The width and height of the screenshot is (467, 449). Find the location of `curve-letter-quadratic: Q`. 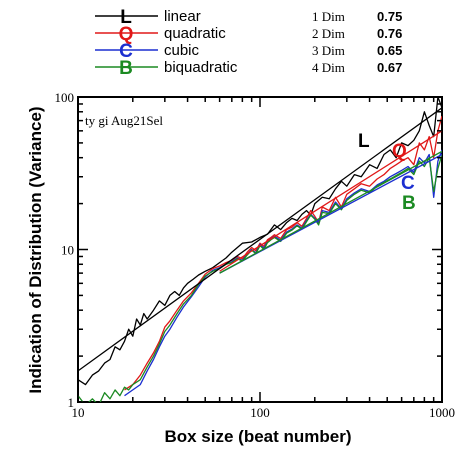

curve-letter-quadratic: Q is located at coordinates (399, 151).